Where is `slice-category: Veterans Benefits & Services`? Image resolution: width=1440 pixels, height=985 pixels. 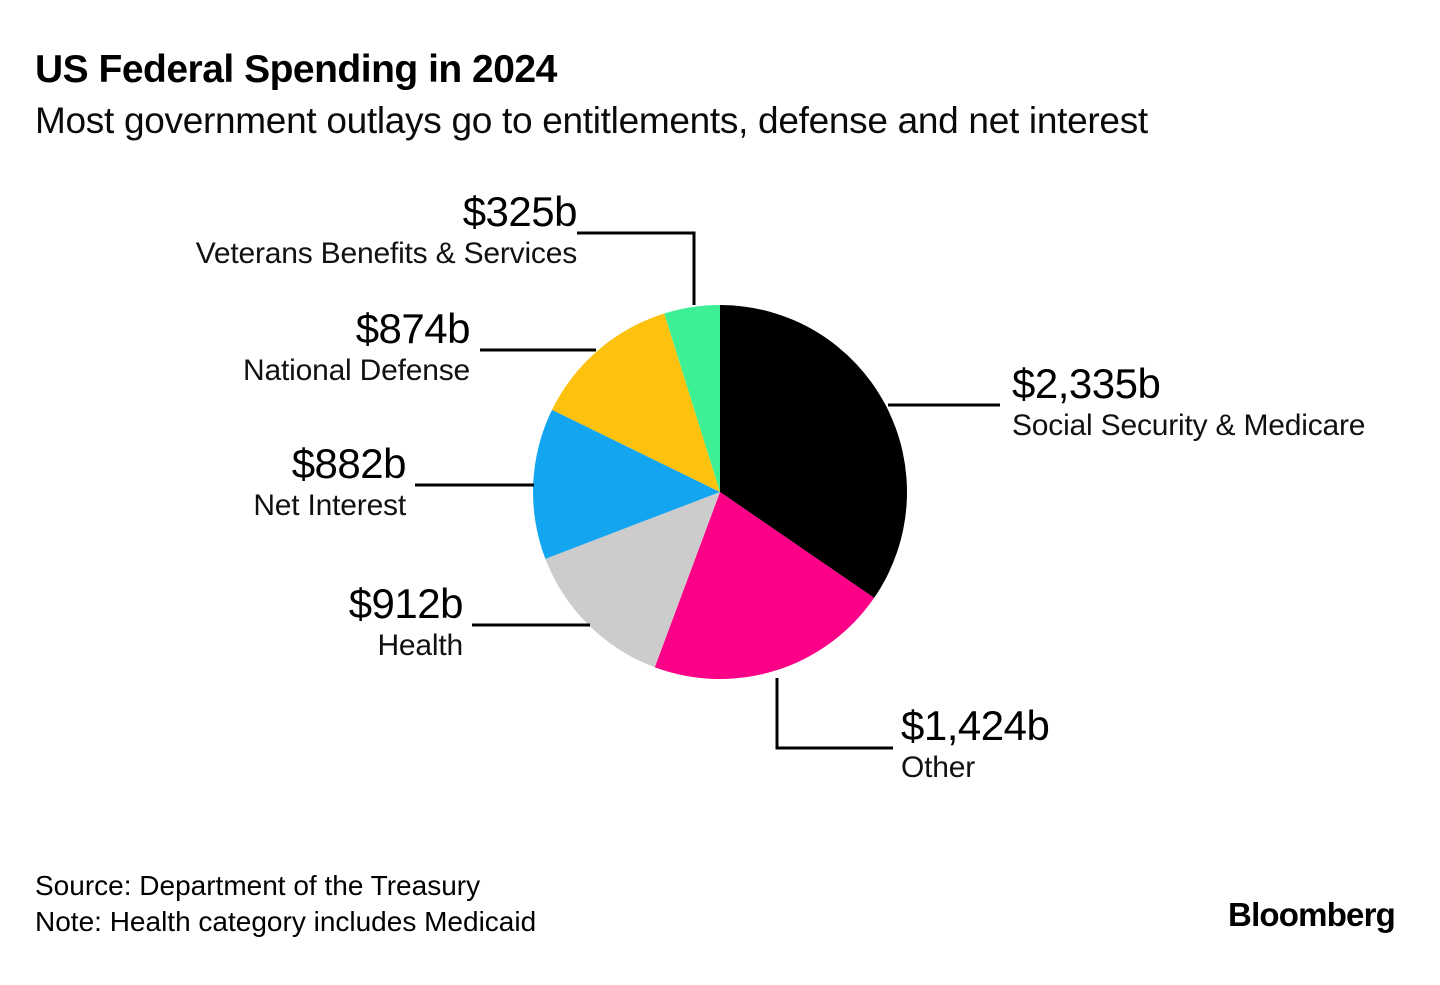
slice-category: Veterans Benefits & Services is located at coordinates (386, 253).